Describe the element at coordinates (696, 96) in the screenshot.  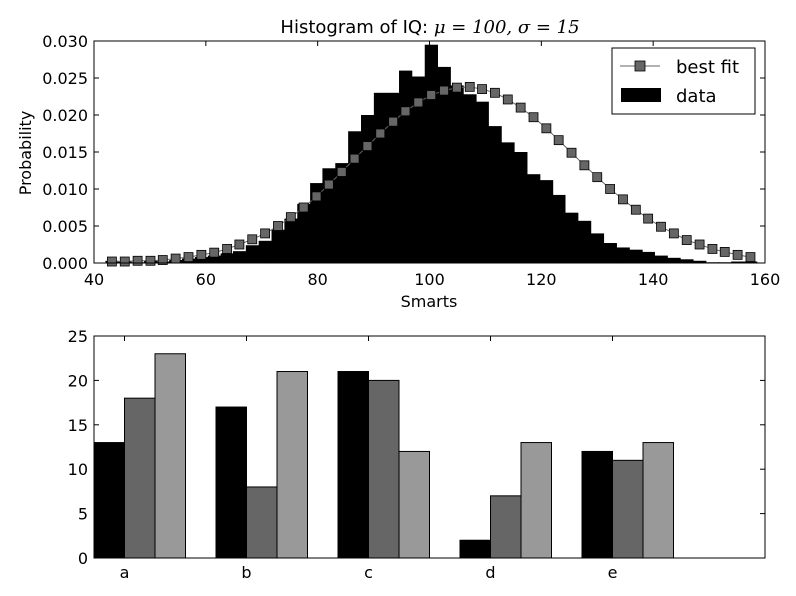
I see `legend-data-label: data` at that location.